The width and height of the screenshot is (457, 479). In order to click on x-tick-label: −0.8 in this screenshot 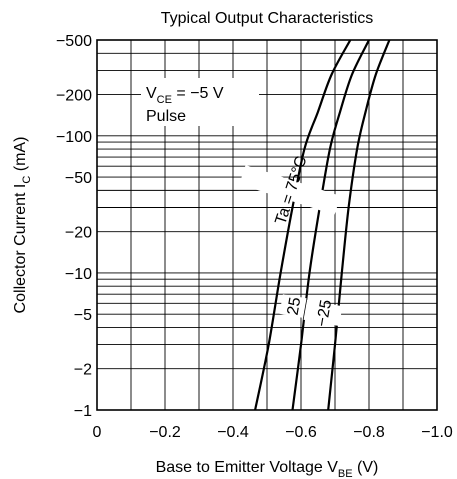, I will do `click(369, 432)`.